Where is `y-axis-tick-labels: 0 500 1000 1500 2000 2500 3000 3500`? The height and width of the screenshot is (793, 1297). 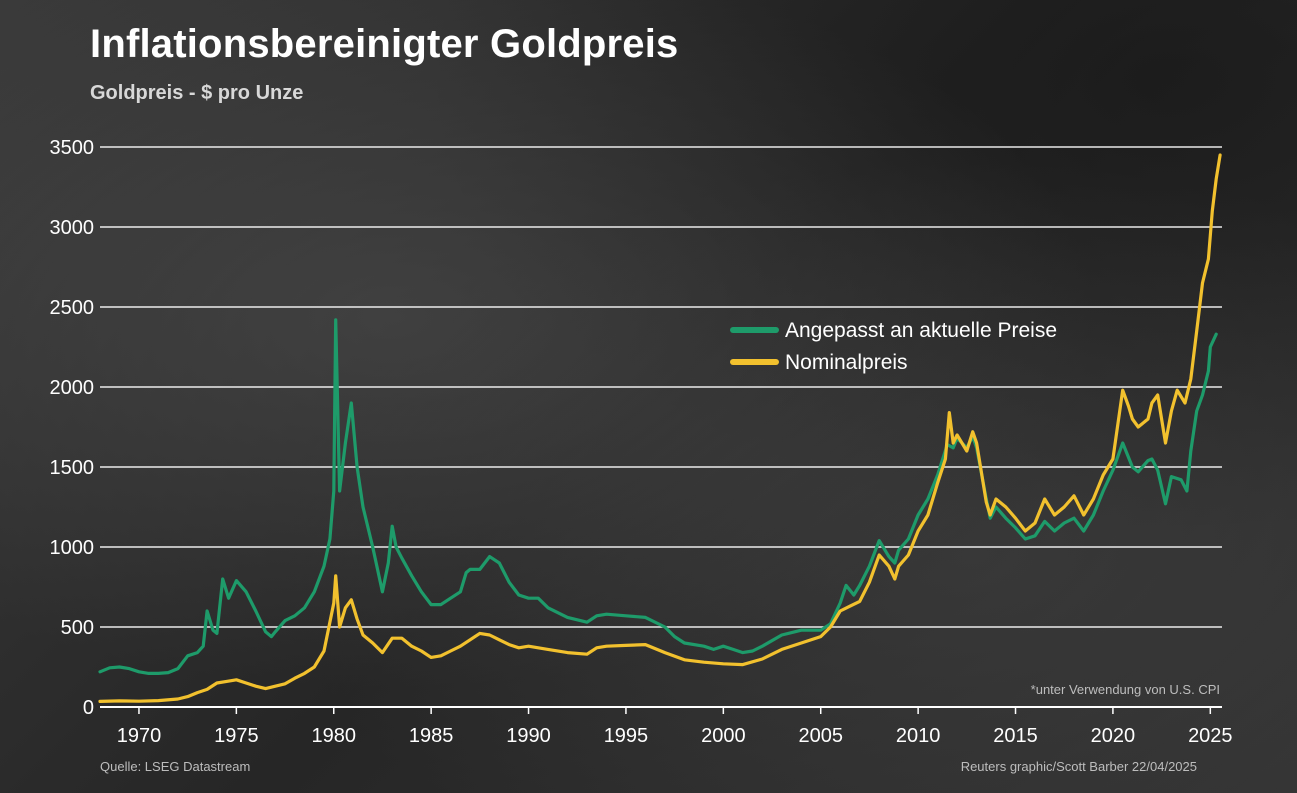
y-axis-tick-labels: 0 500 1000 1500 2000 2500 3000 3500 is located at coordinates (72, 428).